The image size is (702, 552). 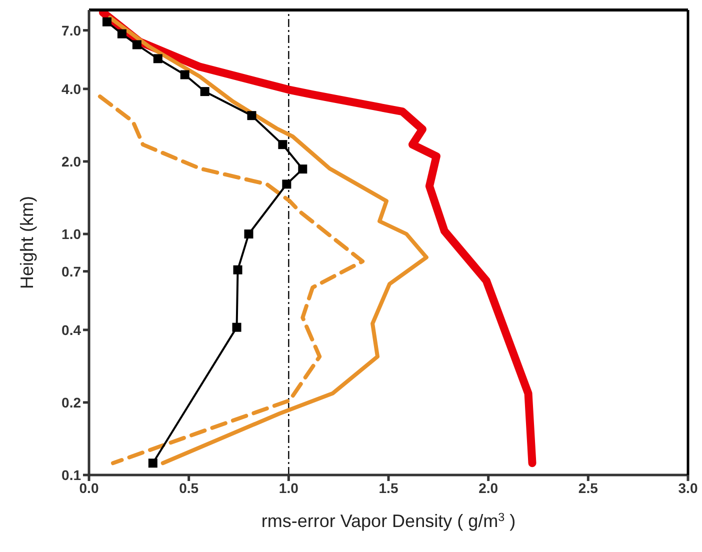 What do you see at coordinates (72, 88) in the screenshot?
I see `y-tick-label: 4.0` at bounding box center [72, 88].